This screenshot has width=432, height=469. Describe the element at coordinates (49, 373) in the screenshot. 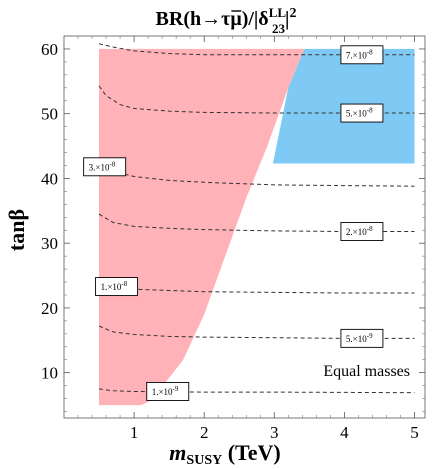

I see `y-tick-label: 10` at that location.